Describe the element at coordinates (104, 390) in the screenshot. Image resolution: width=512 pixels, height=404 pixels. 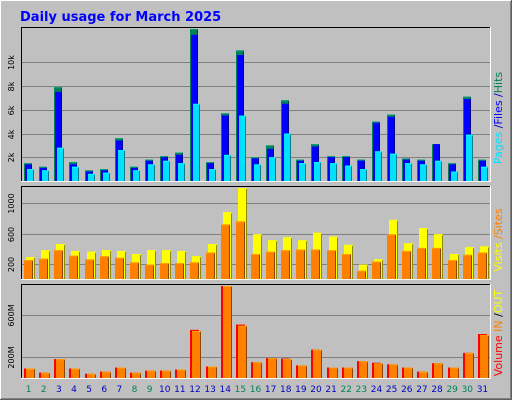
I see `x-tick-label: 6` at that location.